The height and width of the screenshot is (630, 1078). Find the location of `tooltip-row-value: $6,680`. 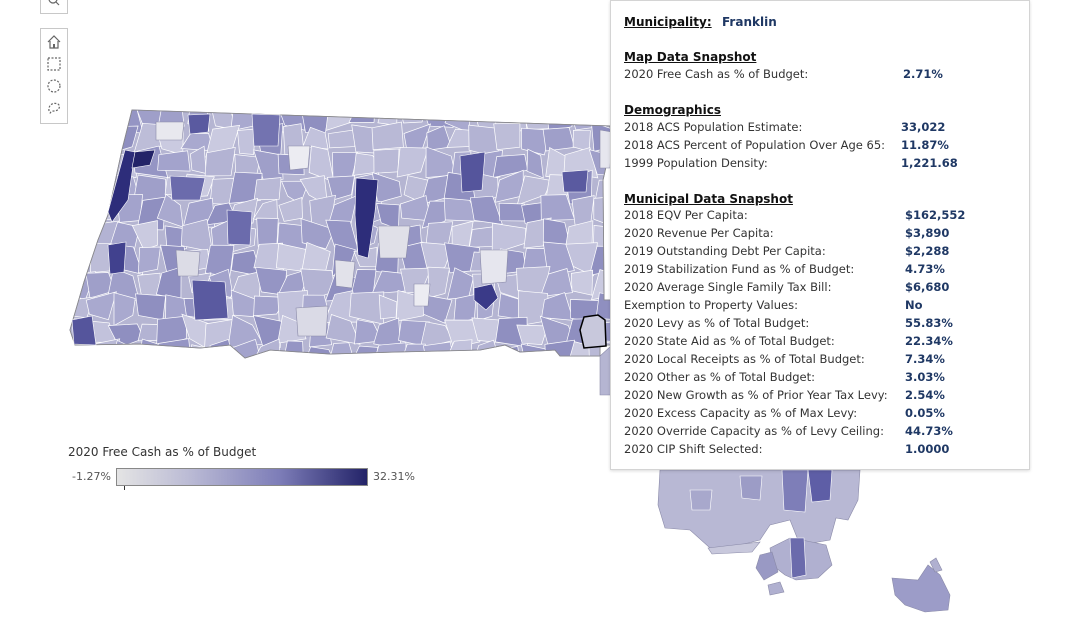

tooltip-row-value: $6,680 is located at coordinates (927, 287).